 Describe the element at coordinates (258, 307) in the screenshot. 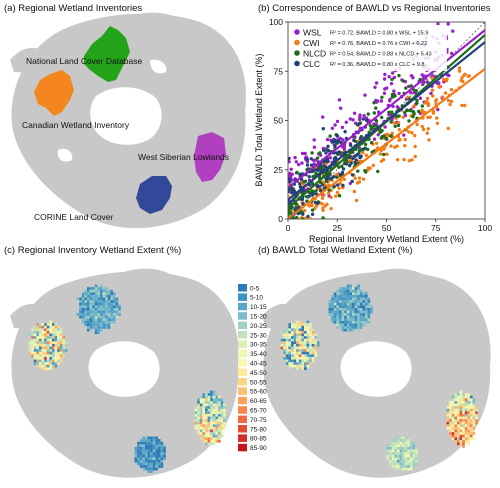

I see `legend-class-label: 10-15` at that location.